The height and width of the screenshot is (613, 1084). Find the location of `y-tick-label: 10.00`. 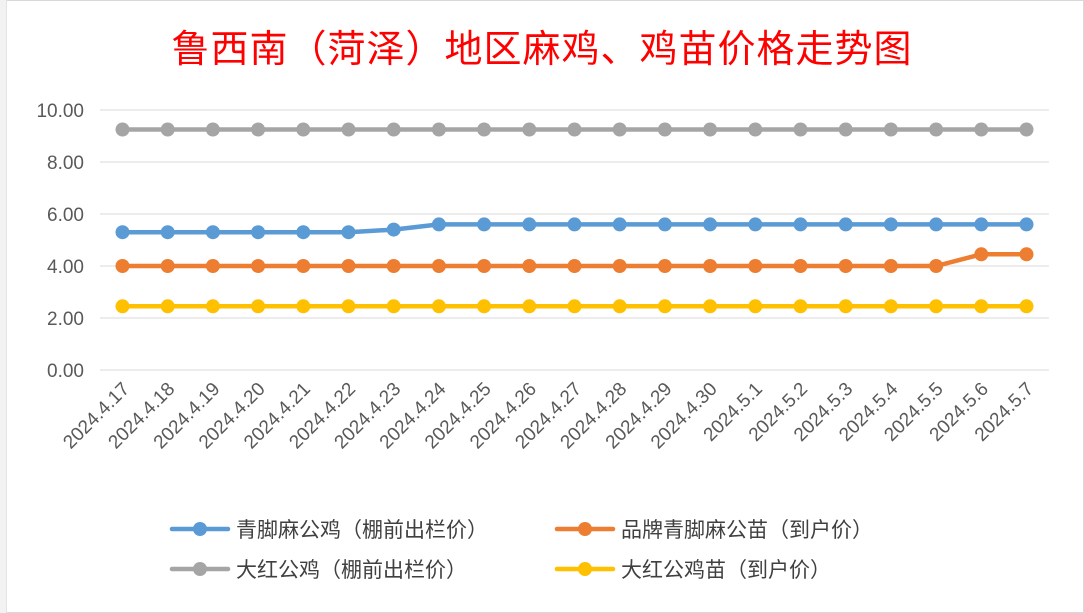

y-tick-label: 10.00 is located at coordinates (60, 111).